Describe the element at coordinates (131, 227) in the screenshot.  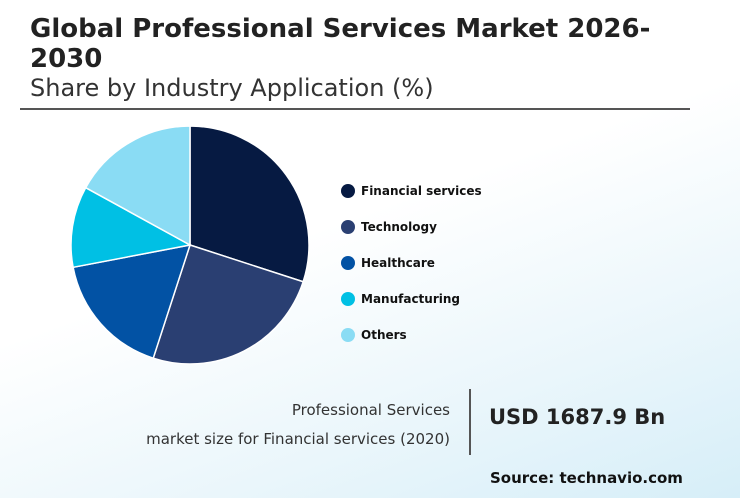
I see `pie-slice-manufacturing` at that location.